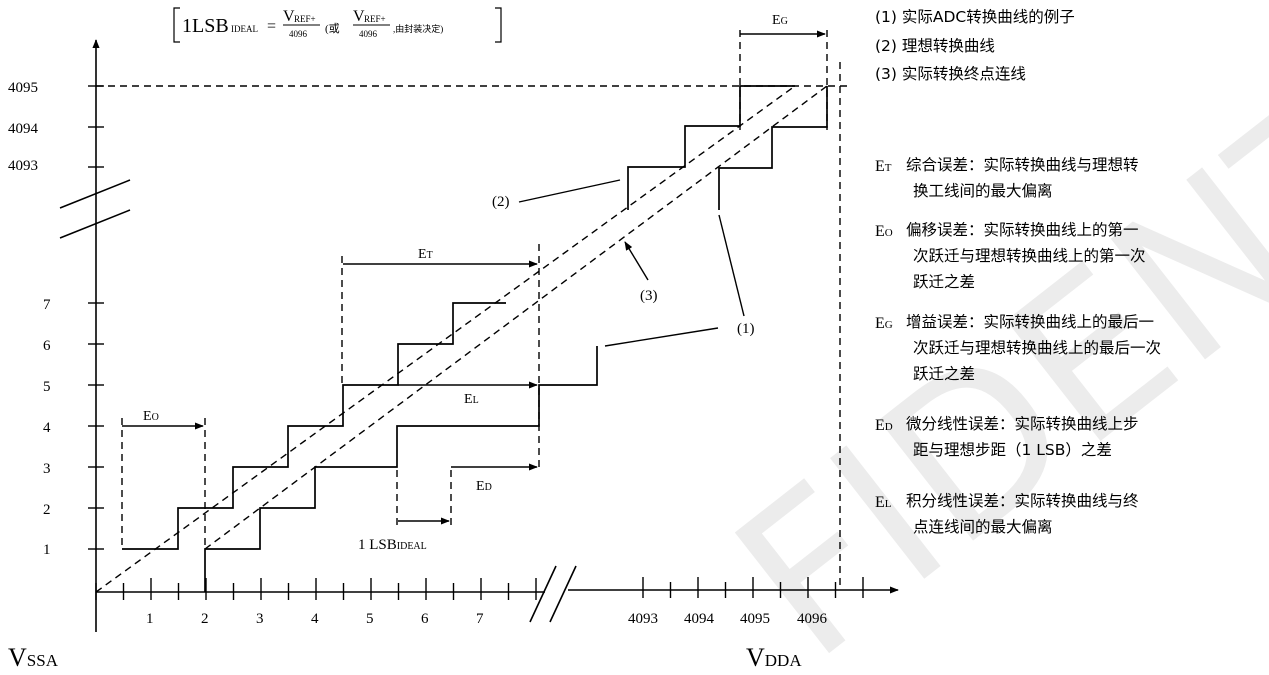 This screenshot has width=1269, height=675. I want to click on x-tick-label-4096: 4096, so click(812, 619).